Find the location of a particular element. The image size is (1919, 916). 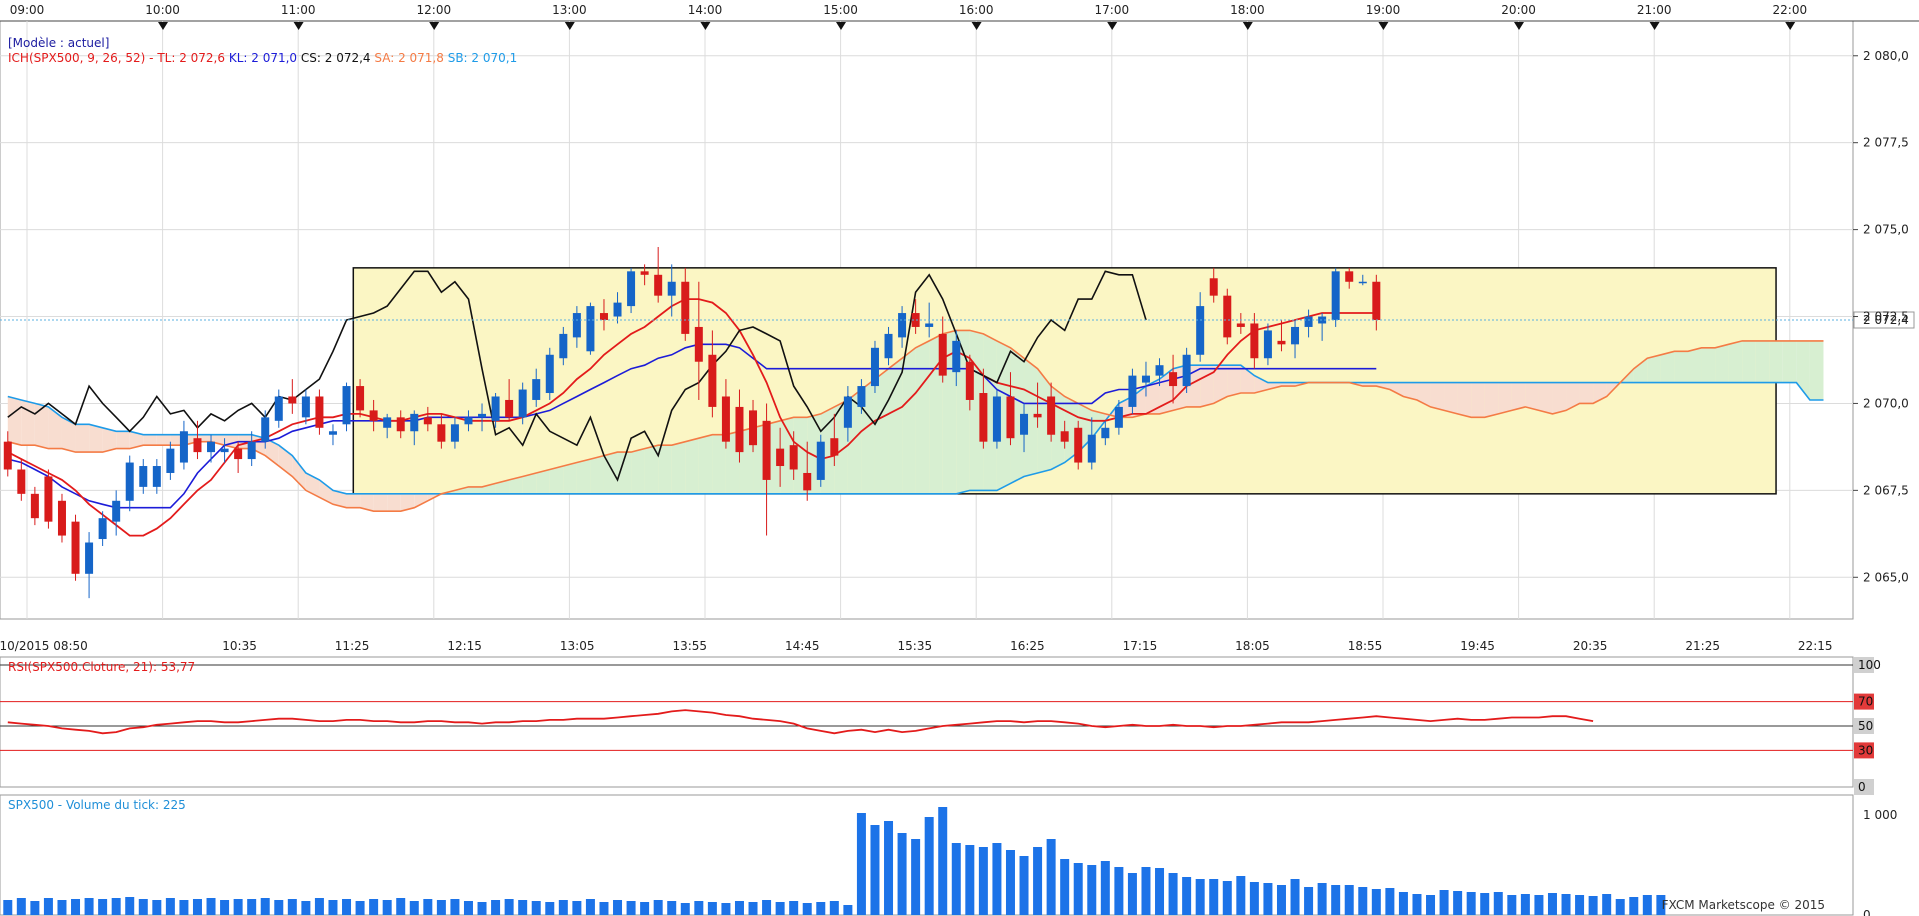

top-time-label: 19:00 is located at coordinates (1383, 10).